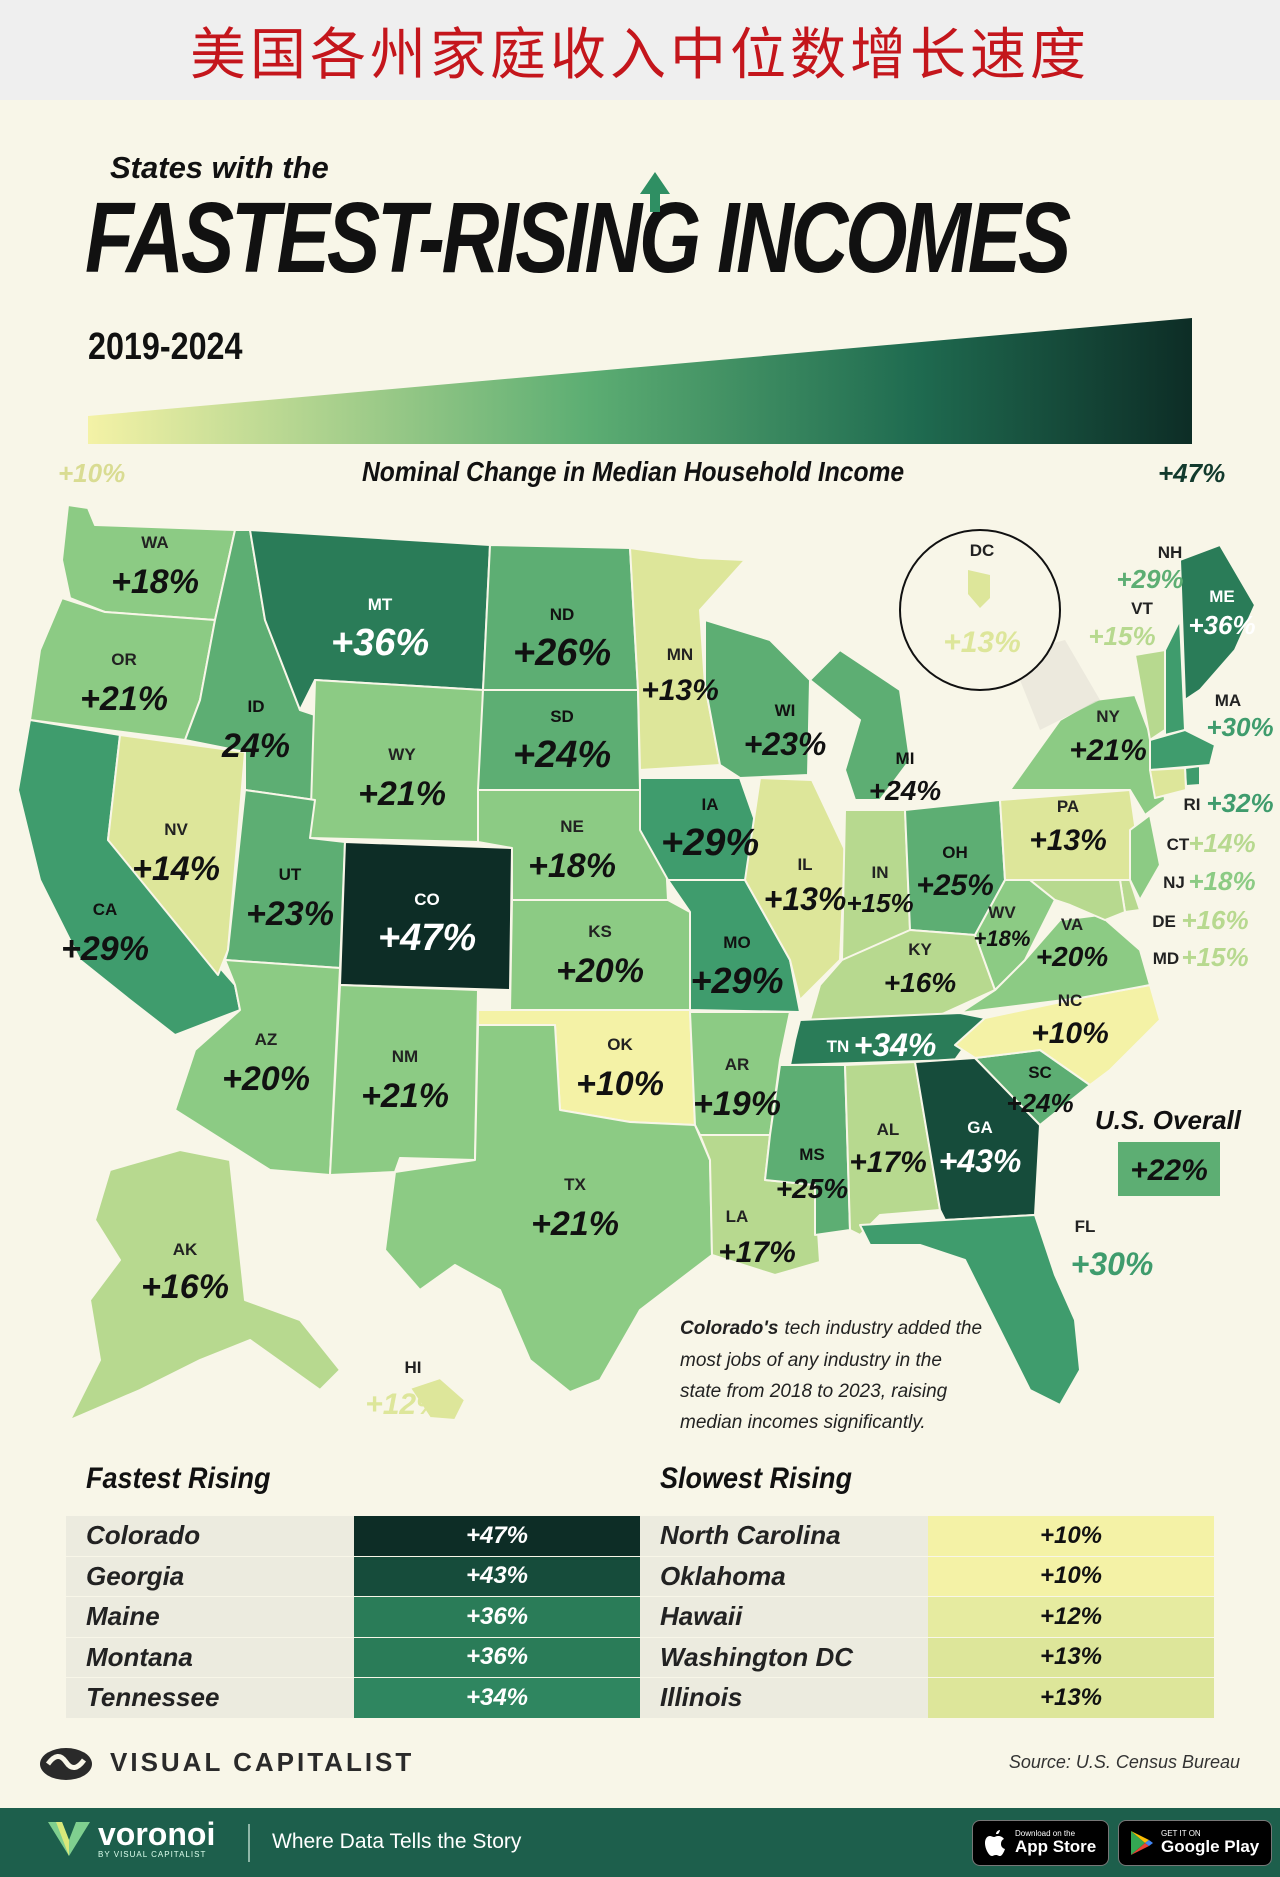 The height and width of the screenshot is (1877, 1280). What do you see at coordinates (1164, 921) in the screenshot?
I see `label-code: DE` at bounding box center [1164, 921].